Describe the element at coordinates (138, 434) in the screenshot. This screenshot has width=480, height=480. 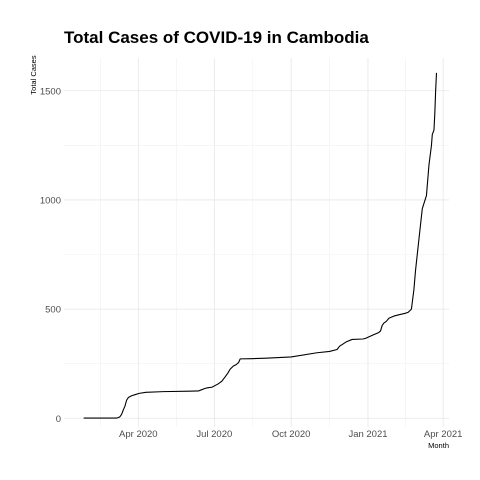
I see `x-tick-label: Apr 2020` at that location.